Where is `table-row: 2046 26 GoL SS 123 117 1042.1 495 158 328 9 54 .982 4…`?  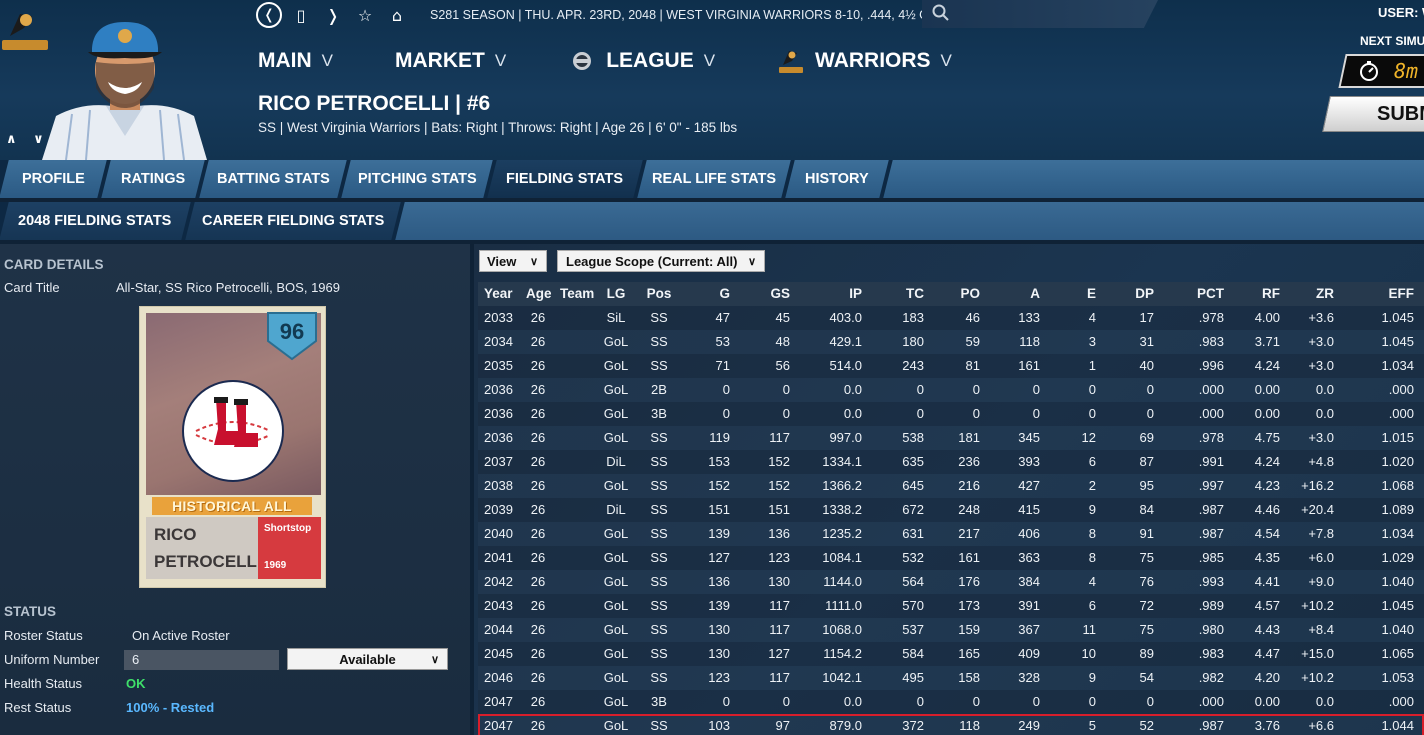 table-row: 2046 26 GoL SS 123 117 1042.1 495 158 328 9 54 .982 4… is located at coordinates (951, 678).